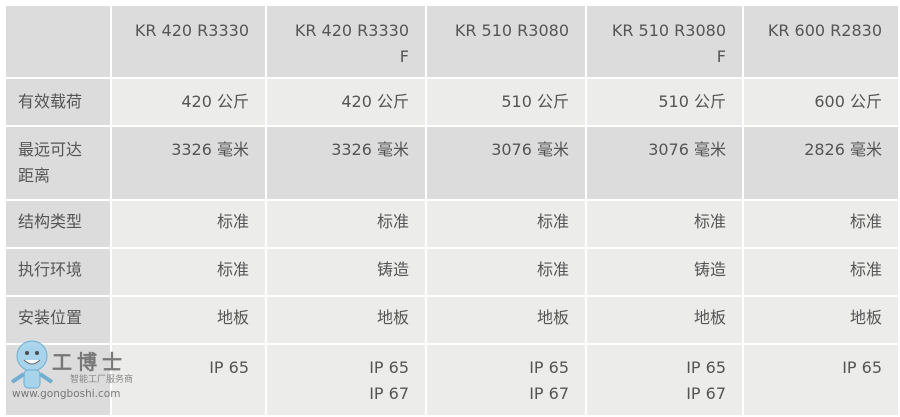 This screenshot has width=900, height=417. Describe the element at coordinates (58, 102) in the screenshot. I see `row-label: 有效载荷` at that location.